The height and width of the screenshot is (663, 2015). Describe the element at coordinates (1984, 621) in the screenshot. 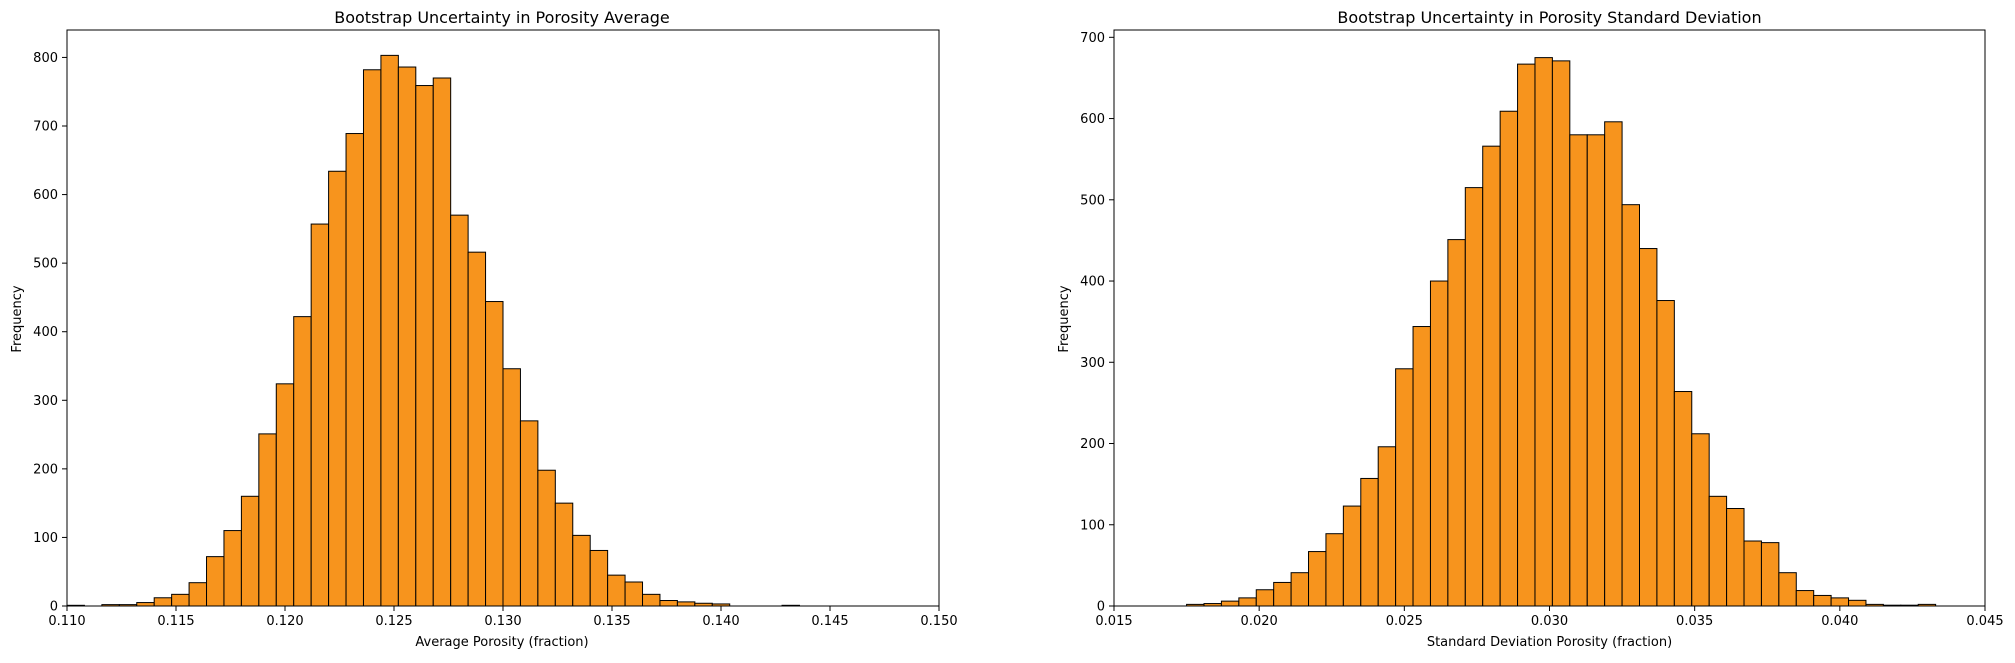

I see `x-tick-label: 0.045` at that location.